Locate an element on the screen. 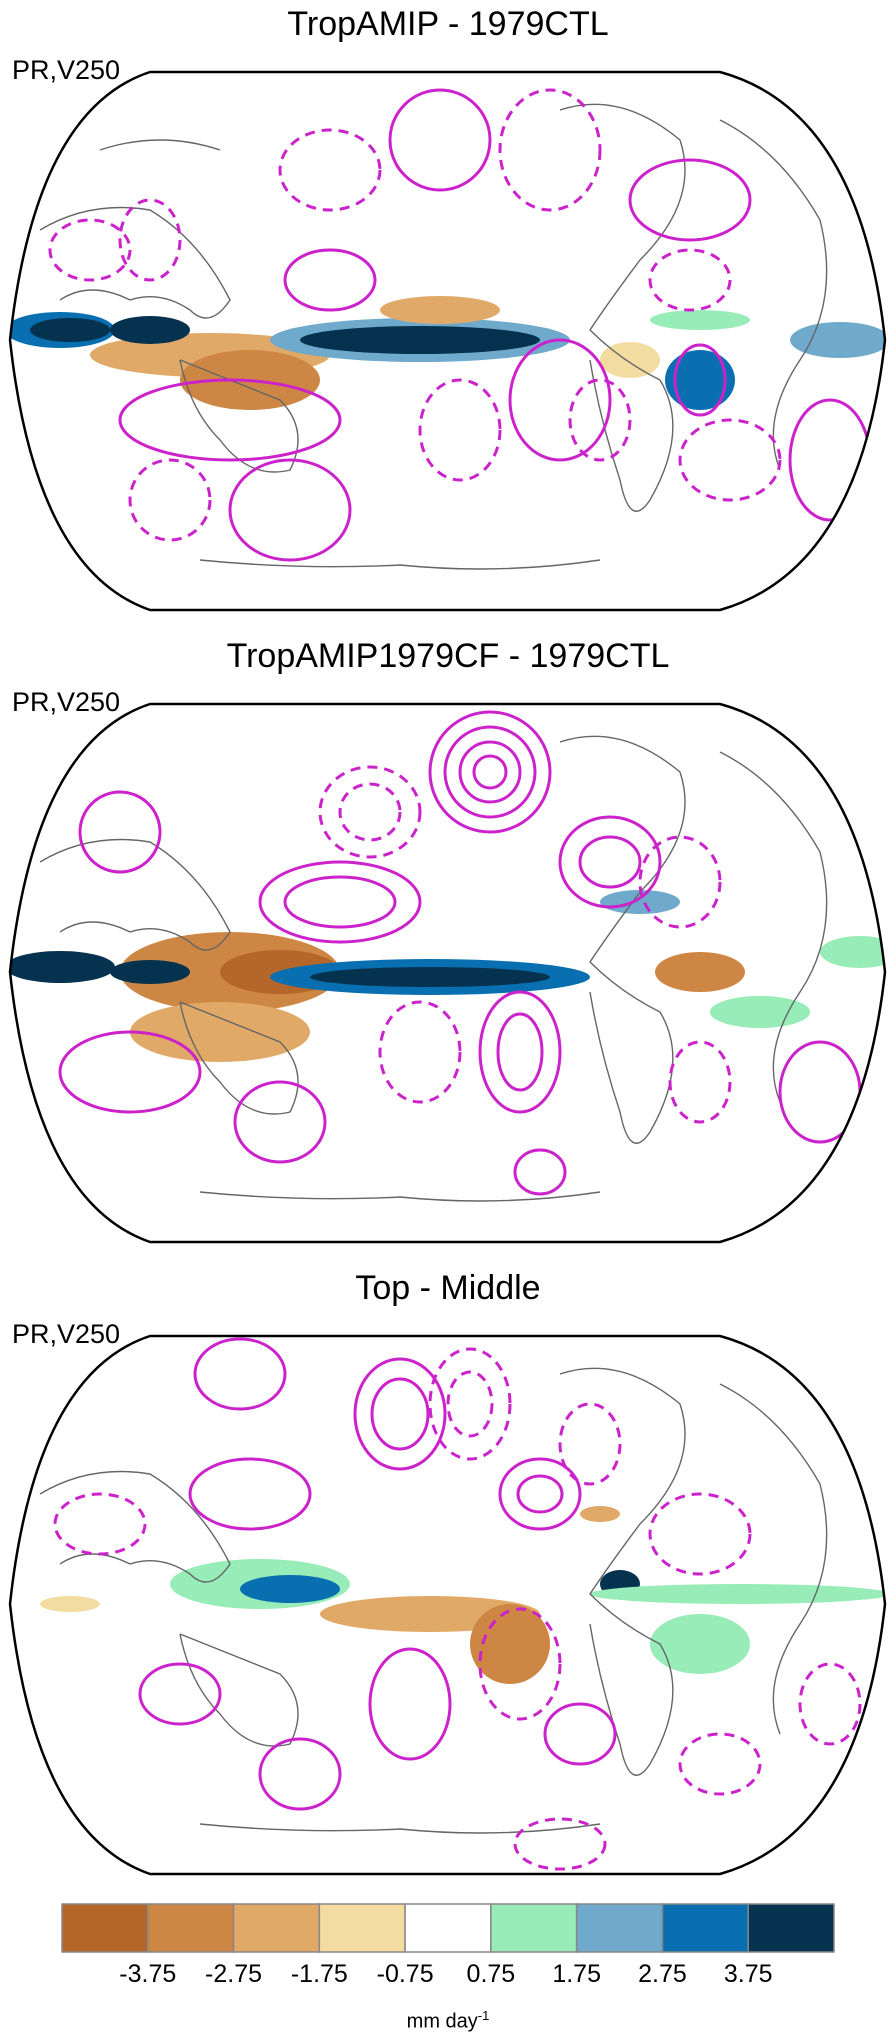 The image size is (896, 2042). panel-3-label: PR,V250 is located at coordinates (66, 1334).